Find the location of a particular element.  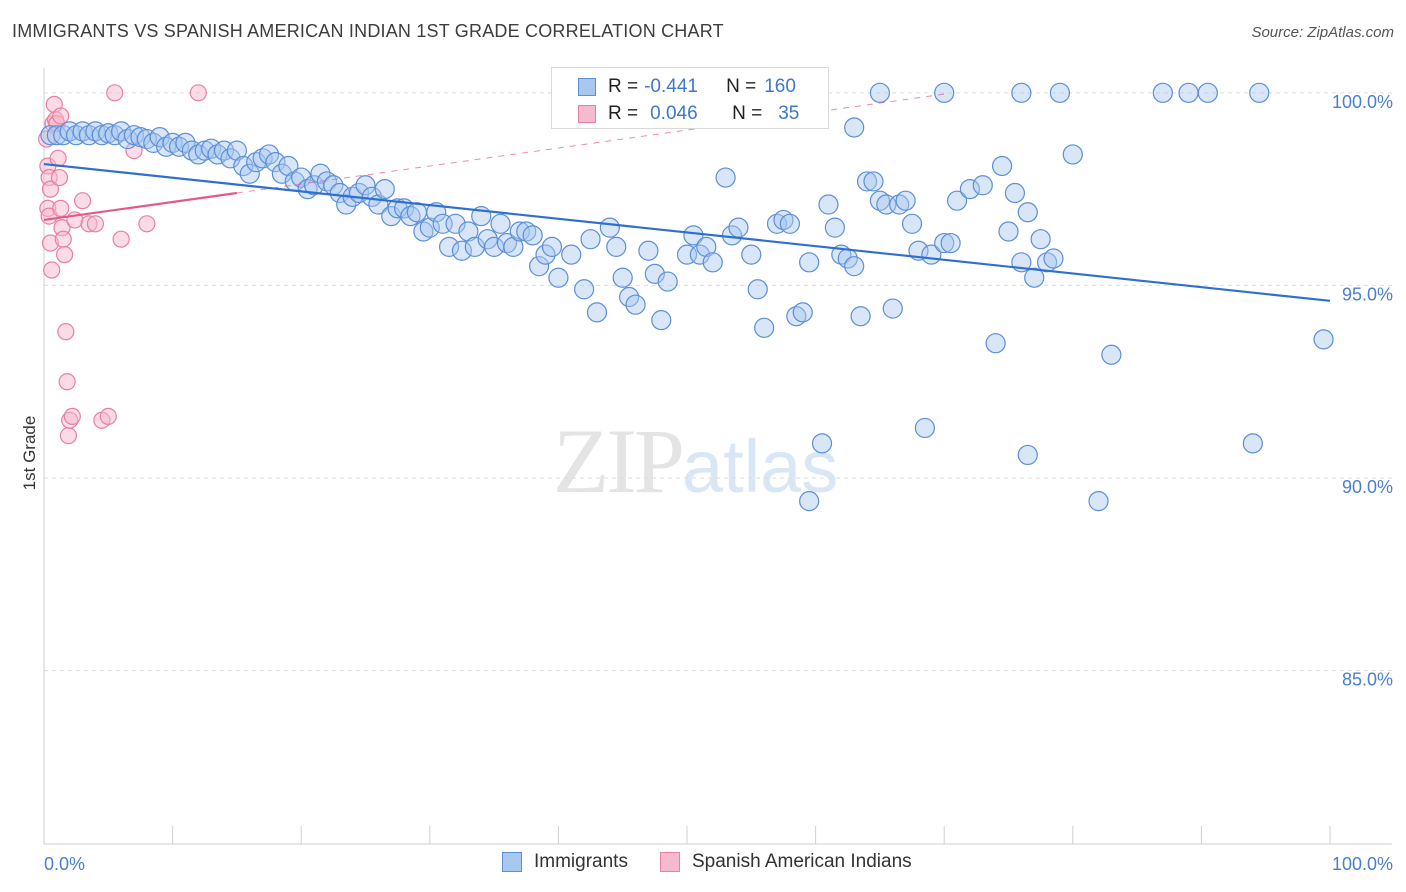

legend-row-spanish-american-indians: R = 0.046 N = 35 is located at coordinates (688, 114).